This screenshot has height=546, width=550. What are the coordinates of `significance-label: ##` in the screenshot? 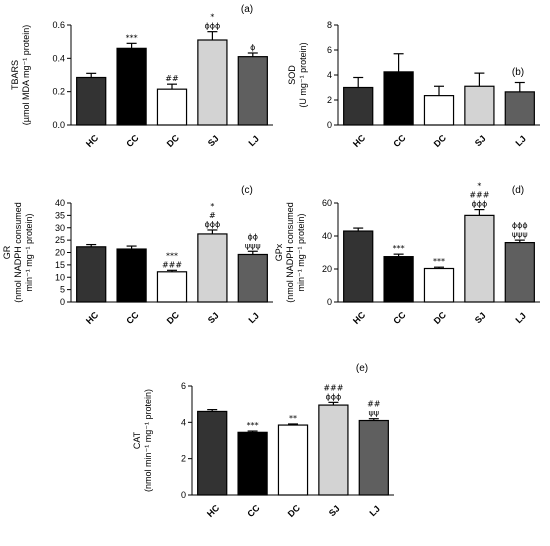 It's located at (374, 404).